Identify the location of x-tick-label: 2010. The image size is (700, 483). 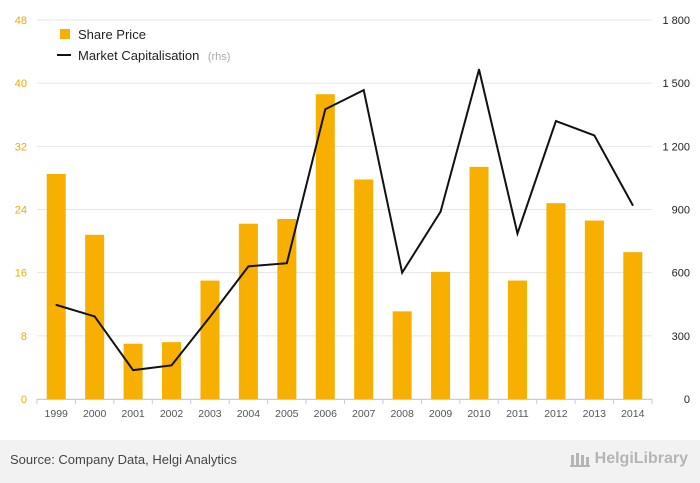
(479, 414).